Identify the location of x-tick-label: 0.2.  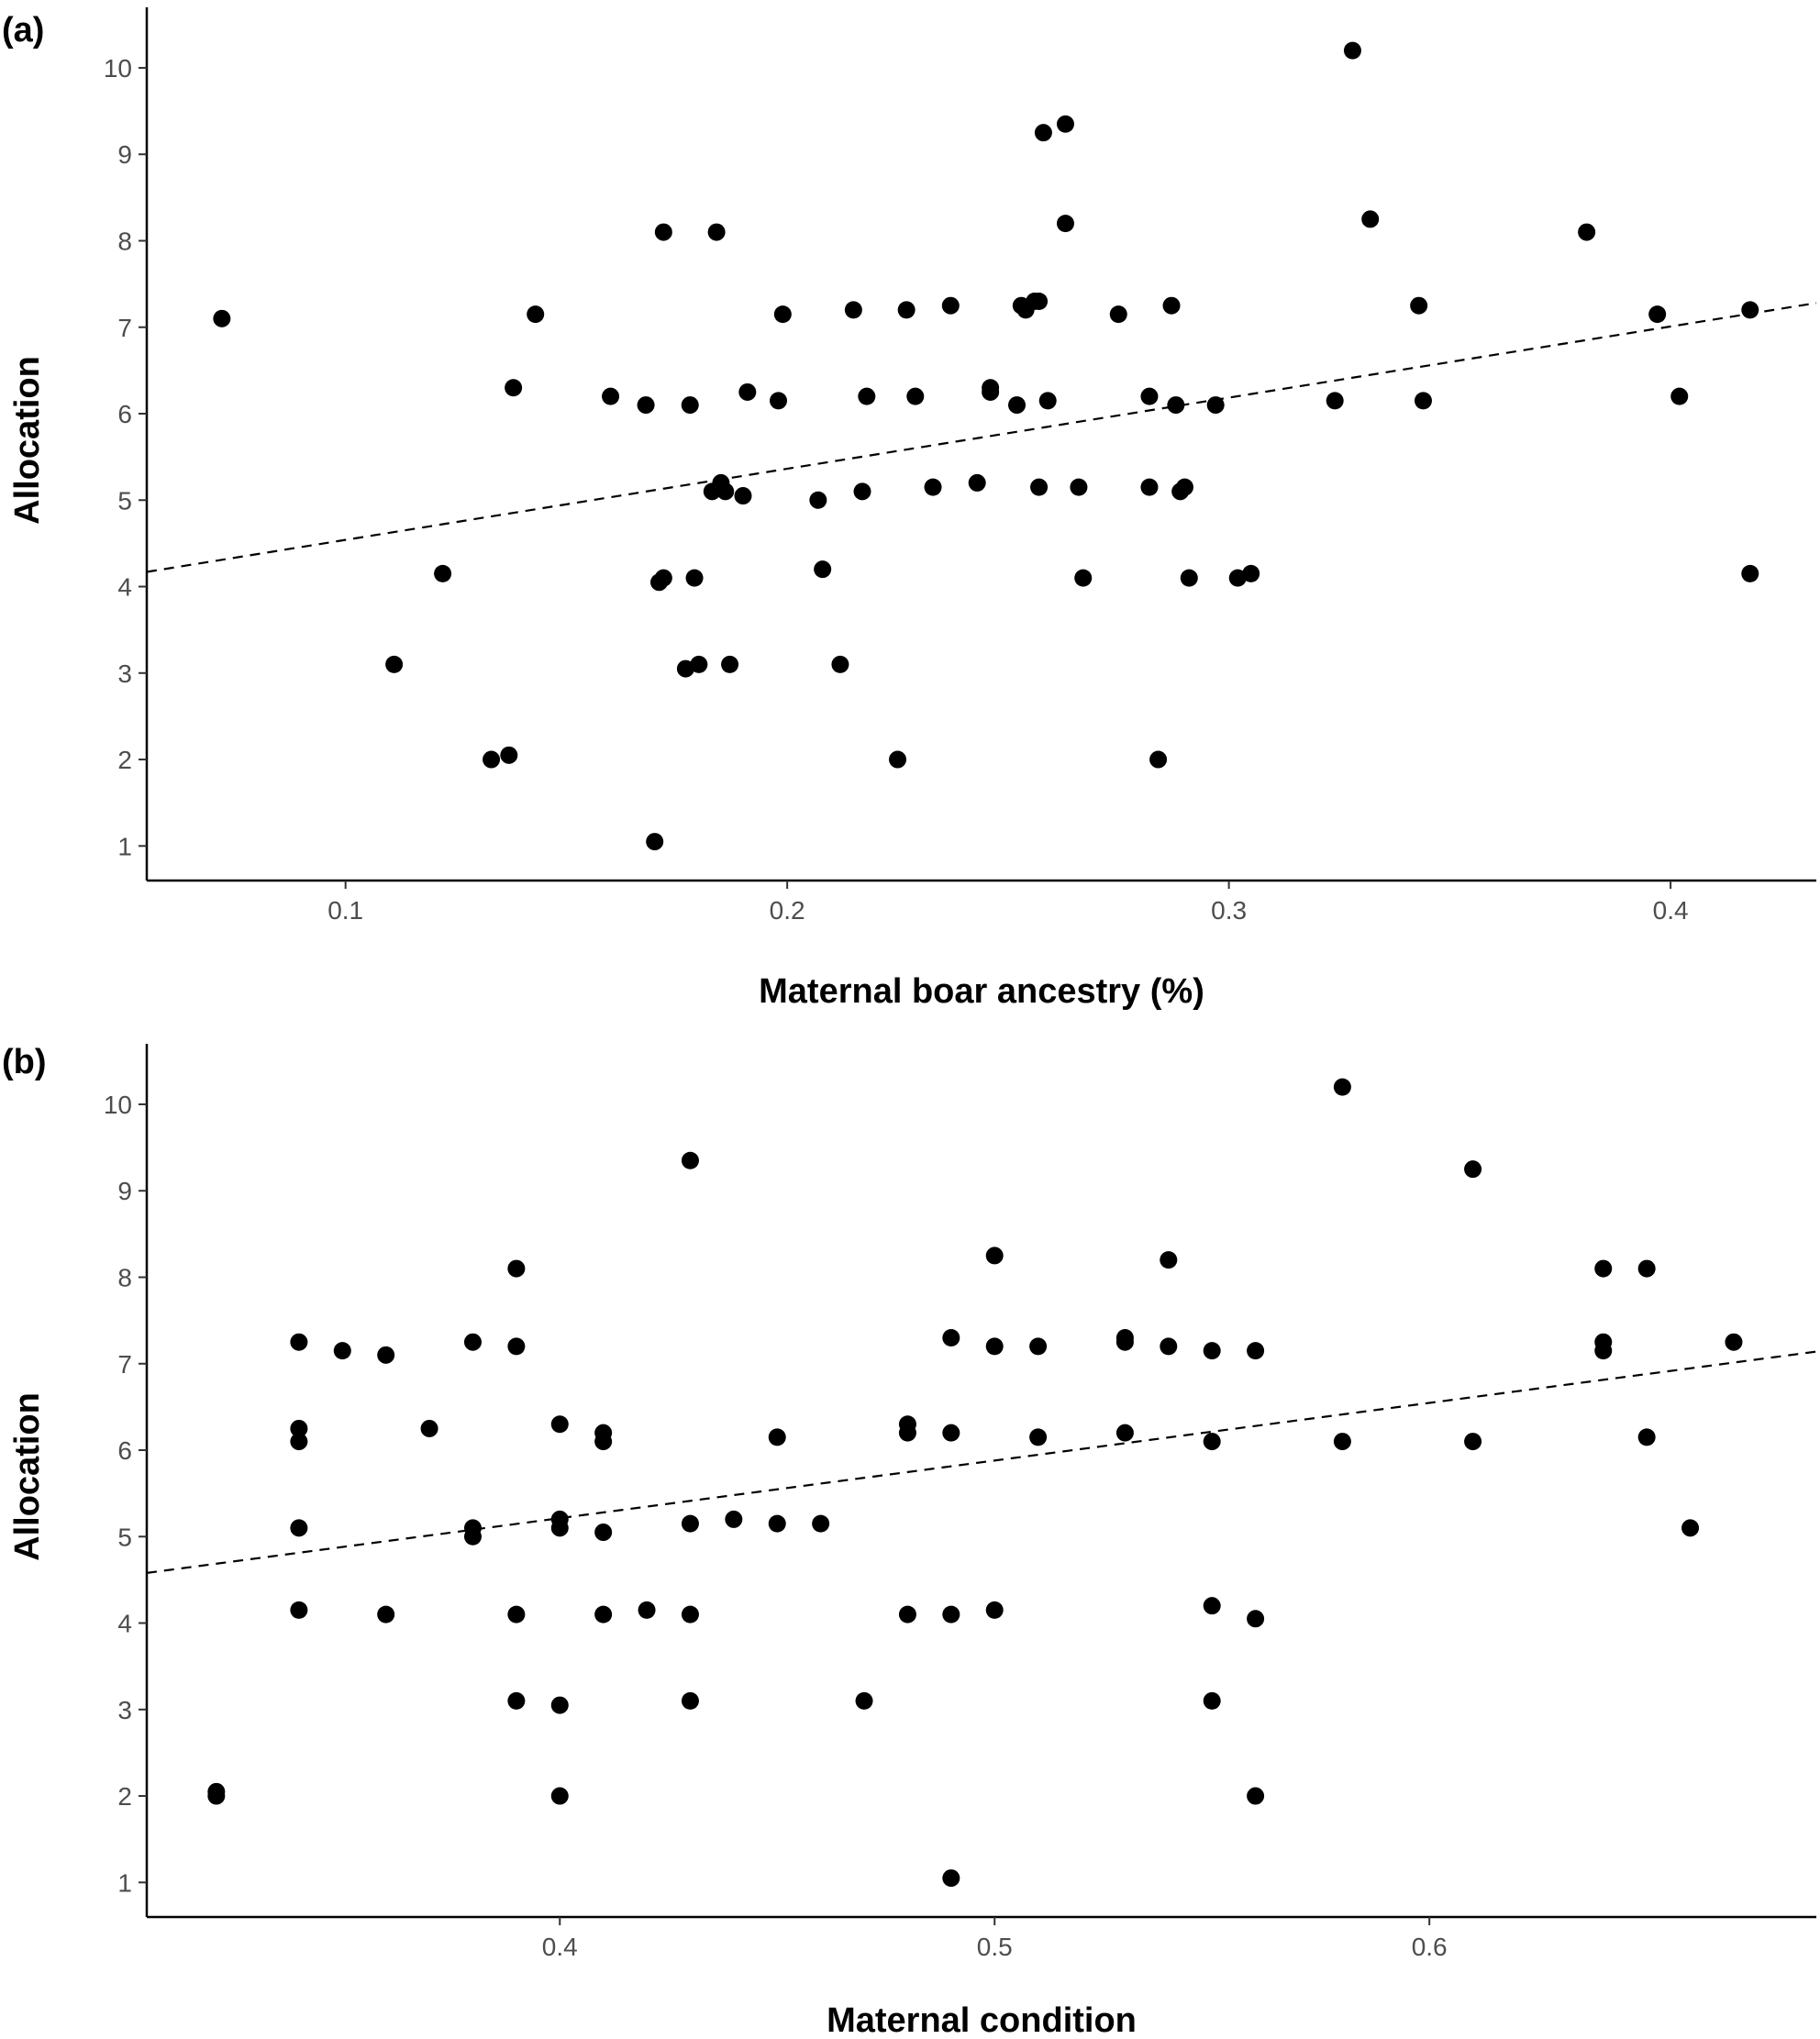
(787, 910).